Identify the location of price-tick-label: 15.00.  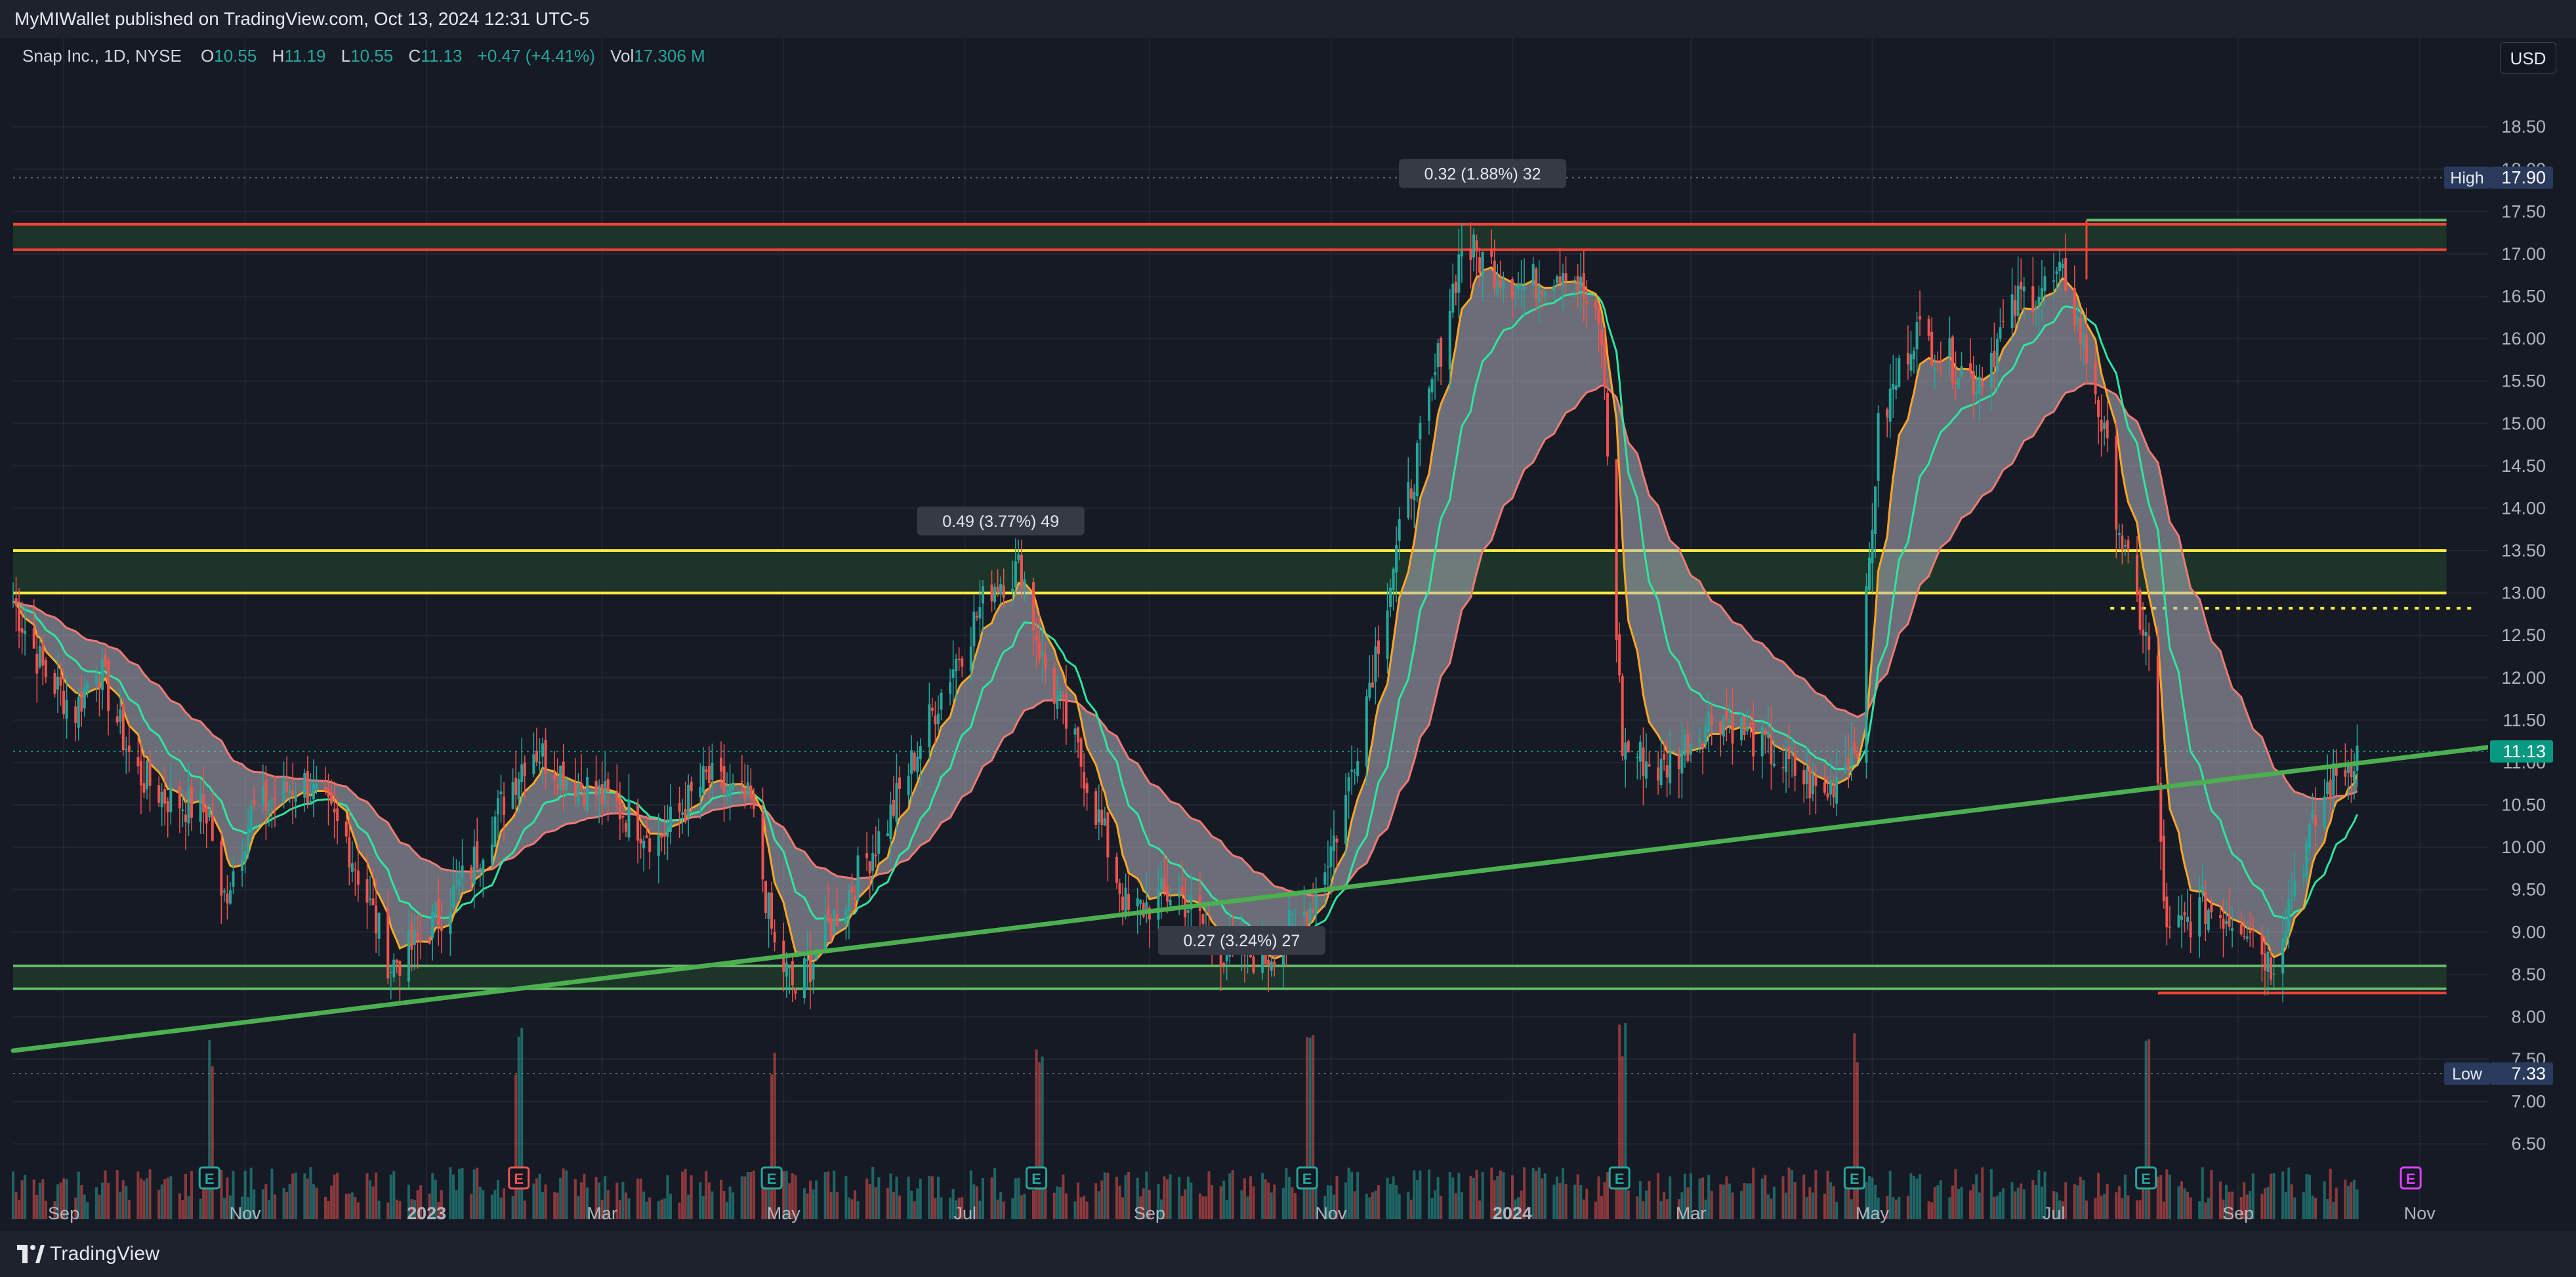
(2523, 423).